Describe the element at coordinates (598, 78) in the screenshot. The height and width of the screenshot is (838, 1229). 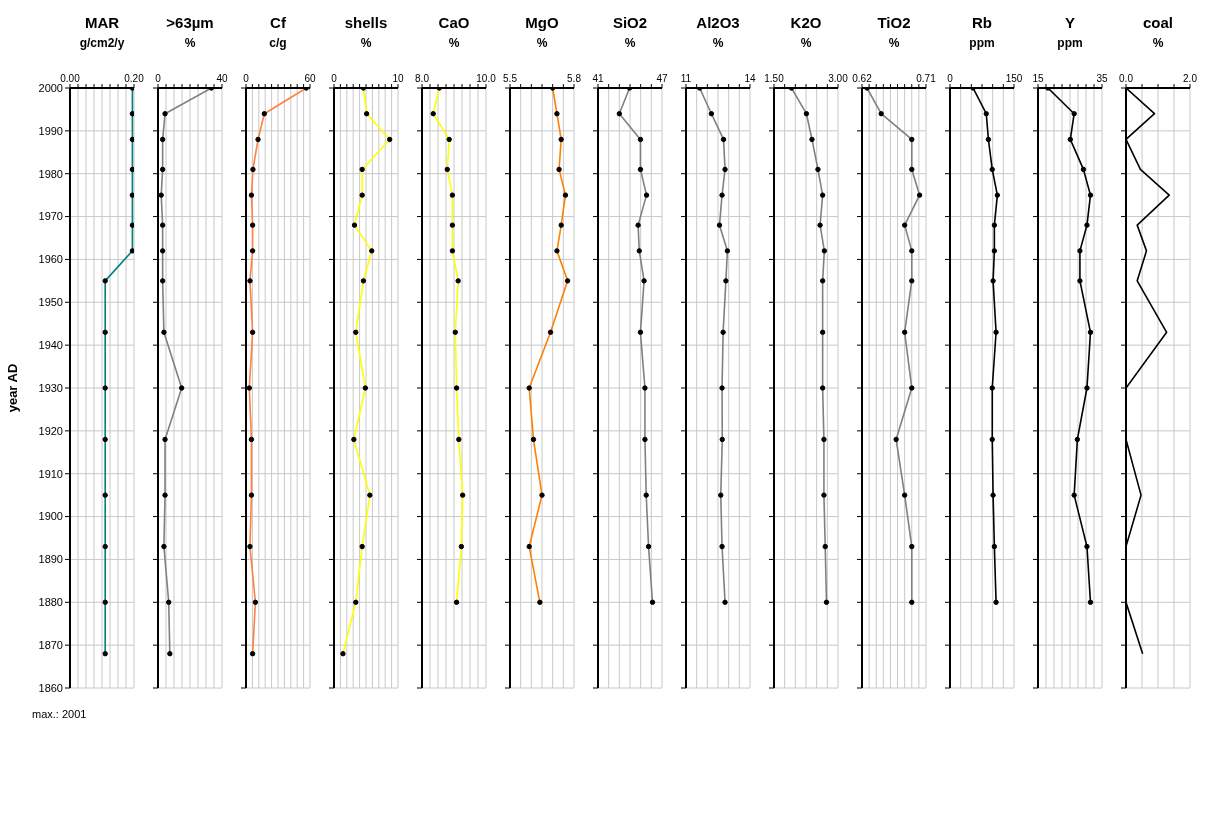
I see `x-tick-label: 41` at that location.